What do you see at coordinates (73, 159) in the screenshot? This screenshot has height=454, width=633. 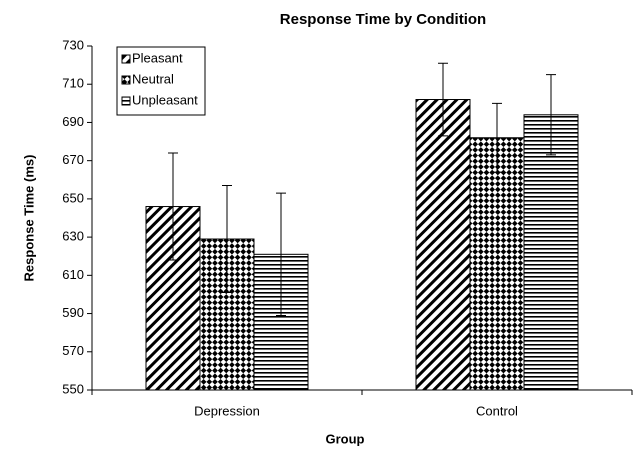 I see `y-tick-label: 670` at bounding box center [73, 159].